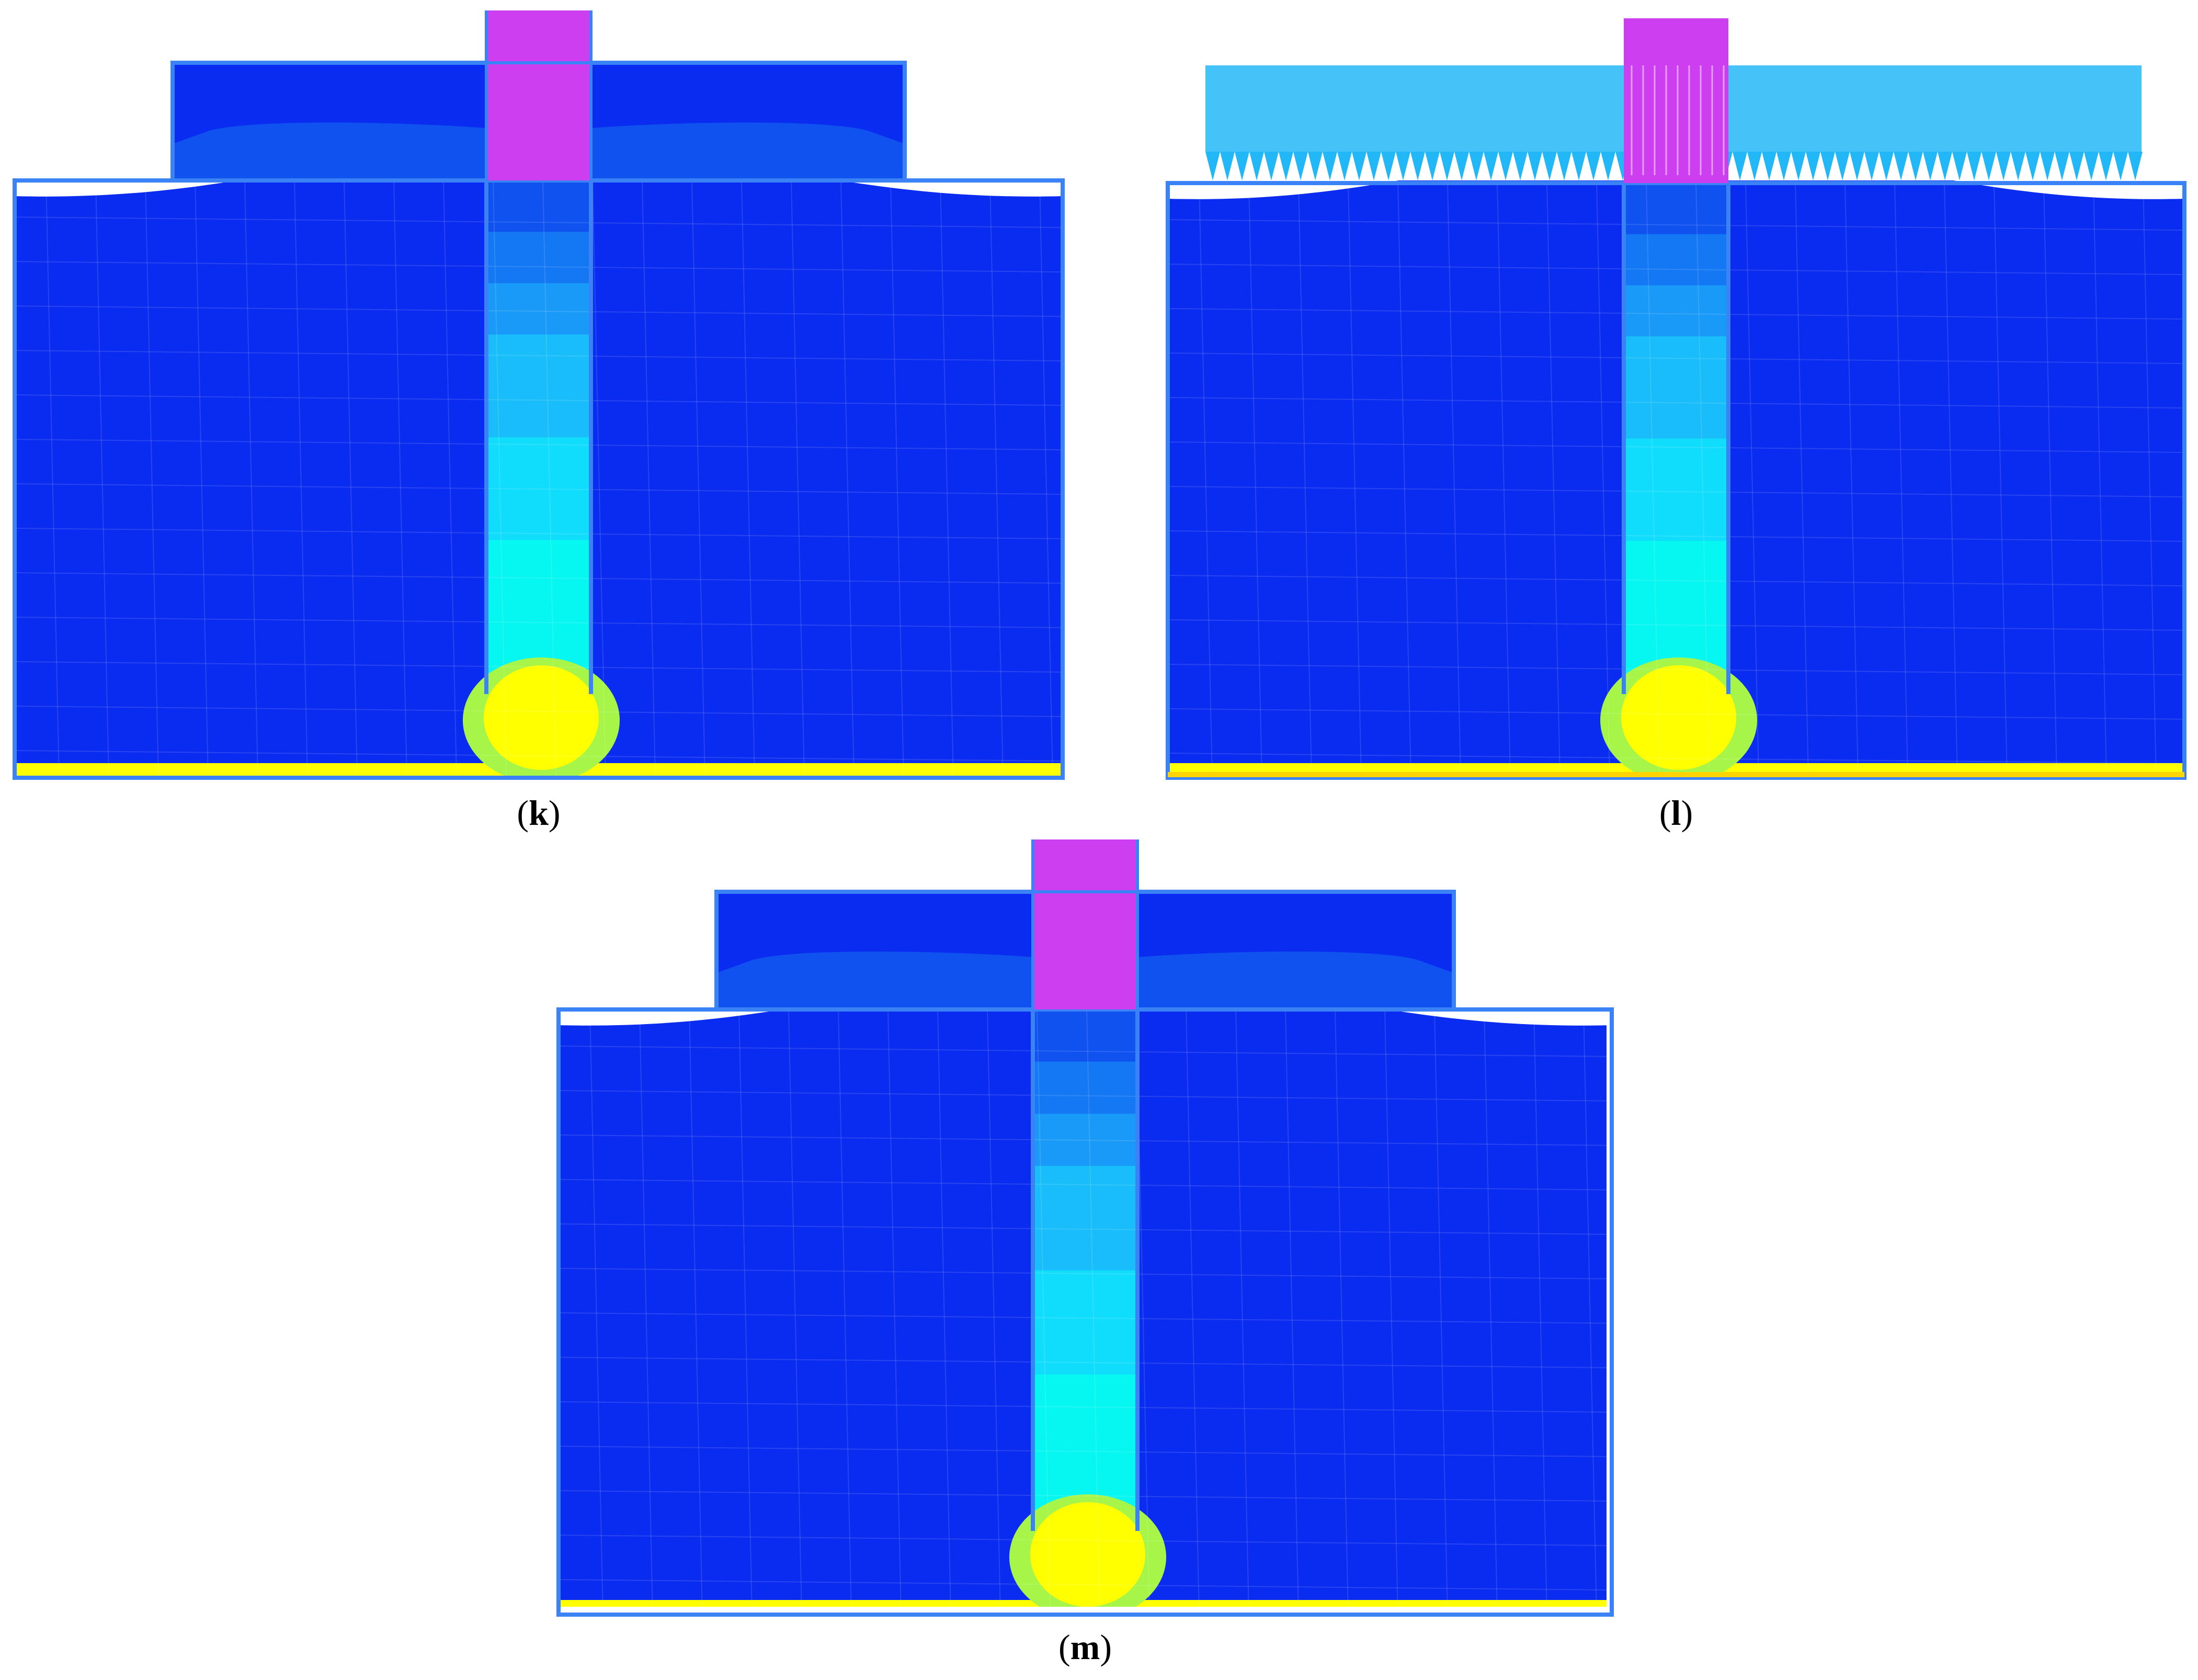 Image resolution: width=2198 pixels, height=1680 pixels. I want to click on caption-l: (l), so click(1676, 813).